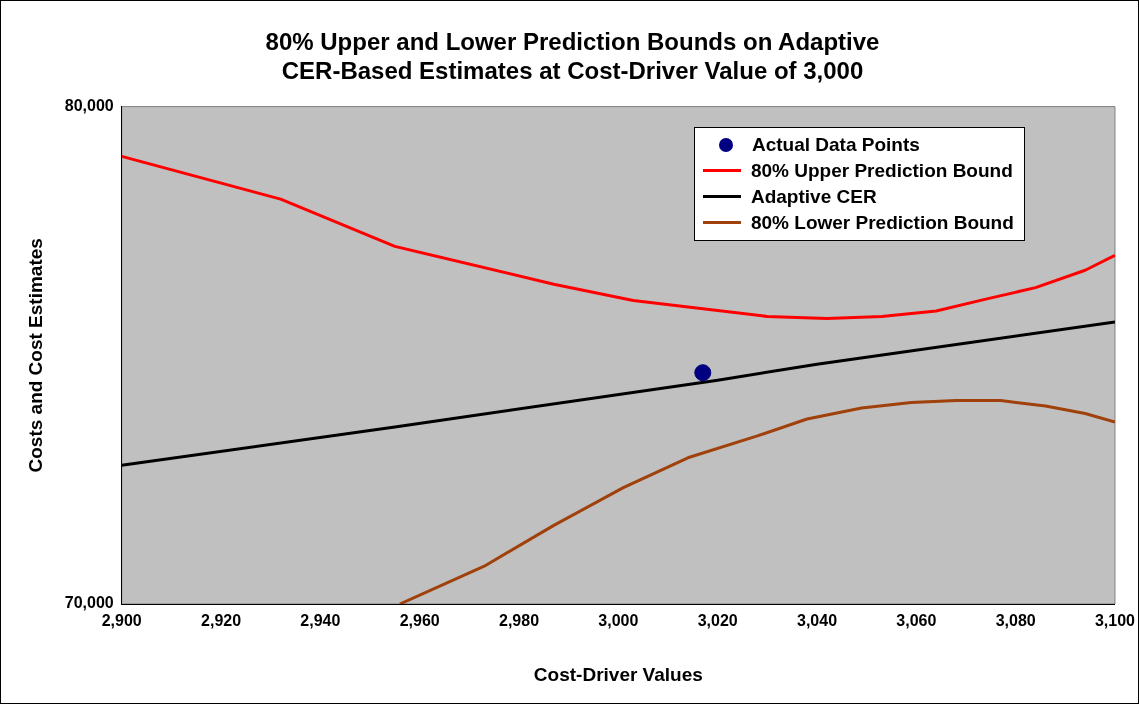 The height and width of the screenshot is (704, 1139). What do you see at coordinates (519, 621) in the screenshot?
I see `x-tick-label: 2,980` at bounding box center [519, 621].